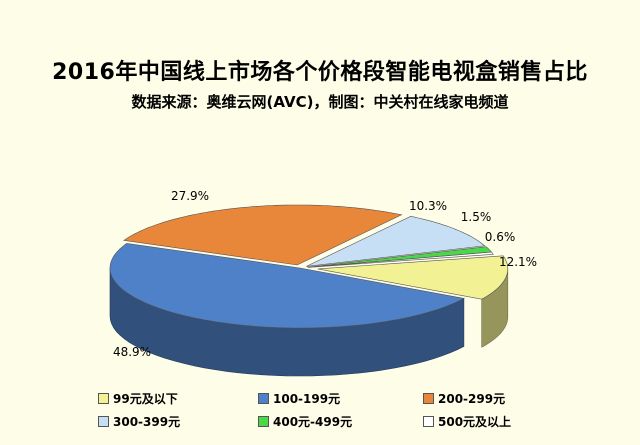 The image size is (640, 445). Describe the element at coordinates (428, 206) in the screenshot. I see `data-label-3: 10.3%` at that location.